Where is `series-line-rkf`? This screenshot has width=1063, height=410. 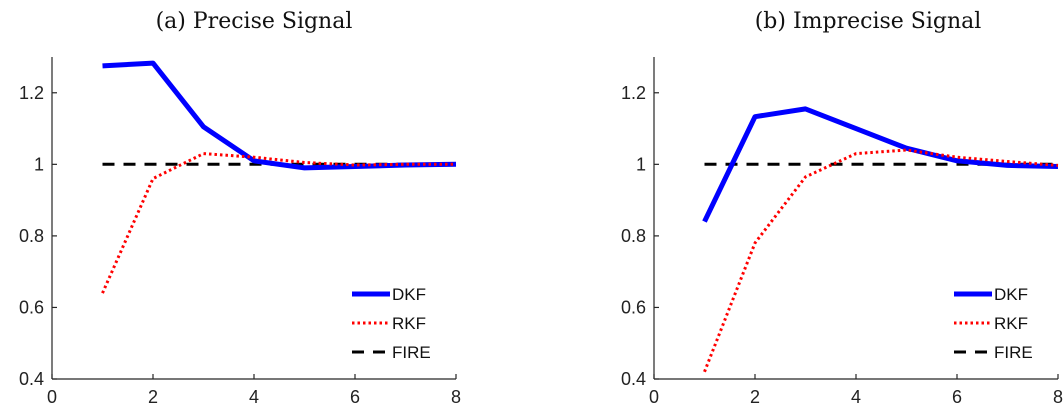
series-line-rkf is located at coordinates (278, 223).